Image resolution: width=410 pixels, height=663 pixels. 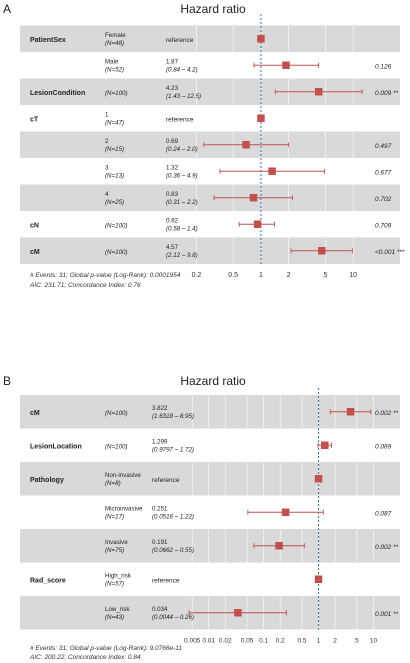 I want to click on p-value-label: 0.069, so click(x=383, y=446).